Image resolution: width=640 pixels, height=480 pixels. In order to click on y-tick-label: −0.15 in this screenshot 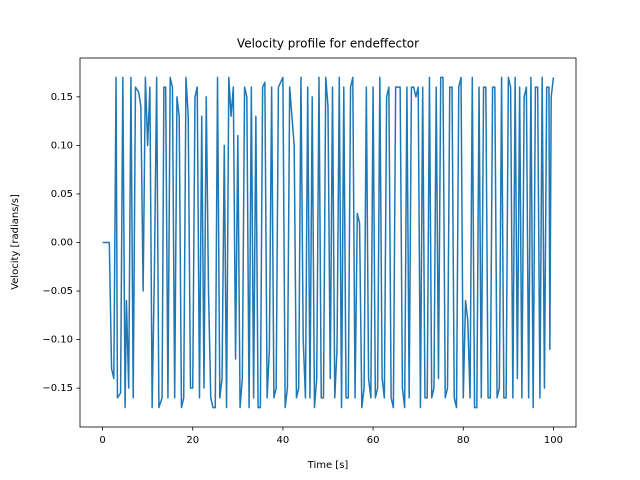, I will do `click(57, 388)`.